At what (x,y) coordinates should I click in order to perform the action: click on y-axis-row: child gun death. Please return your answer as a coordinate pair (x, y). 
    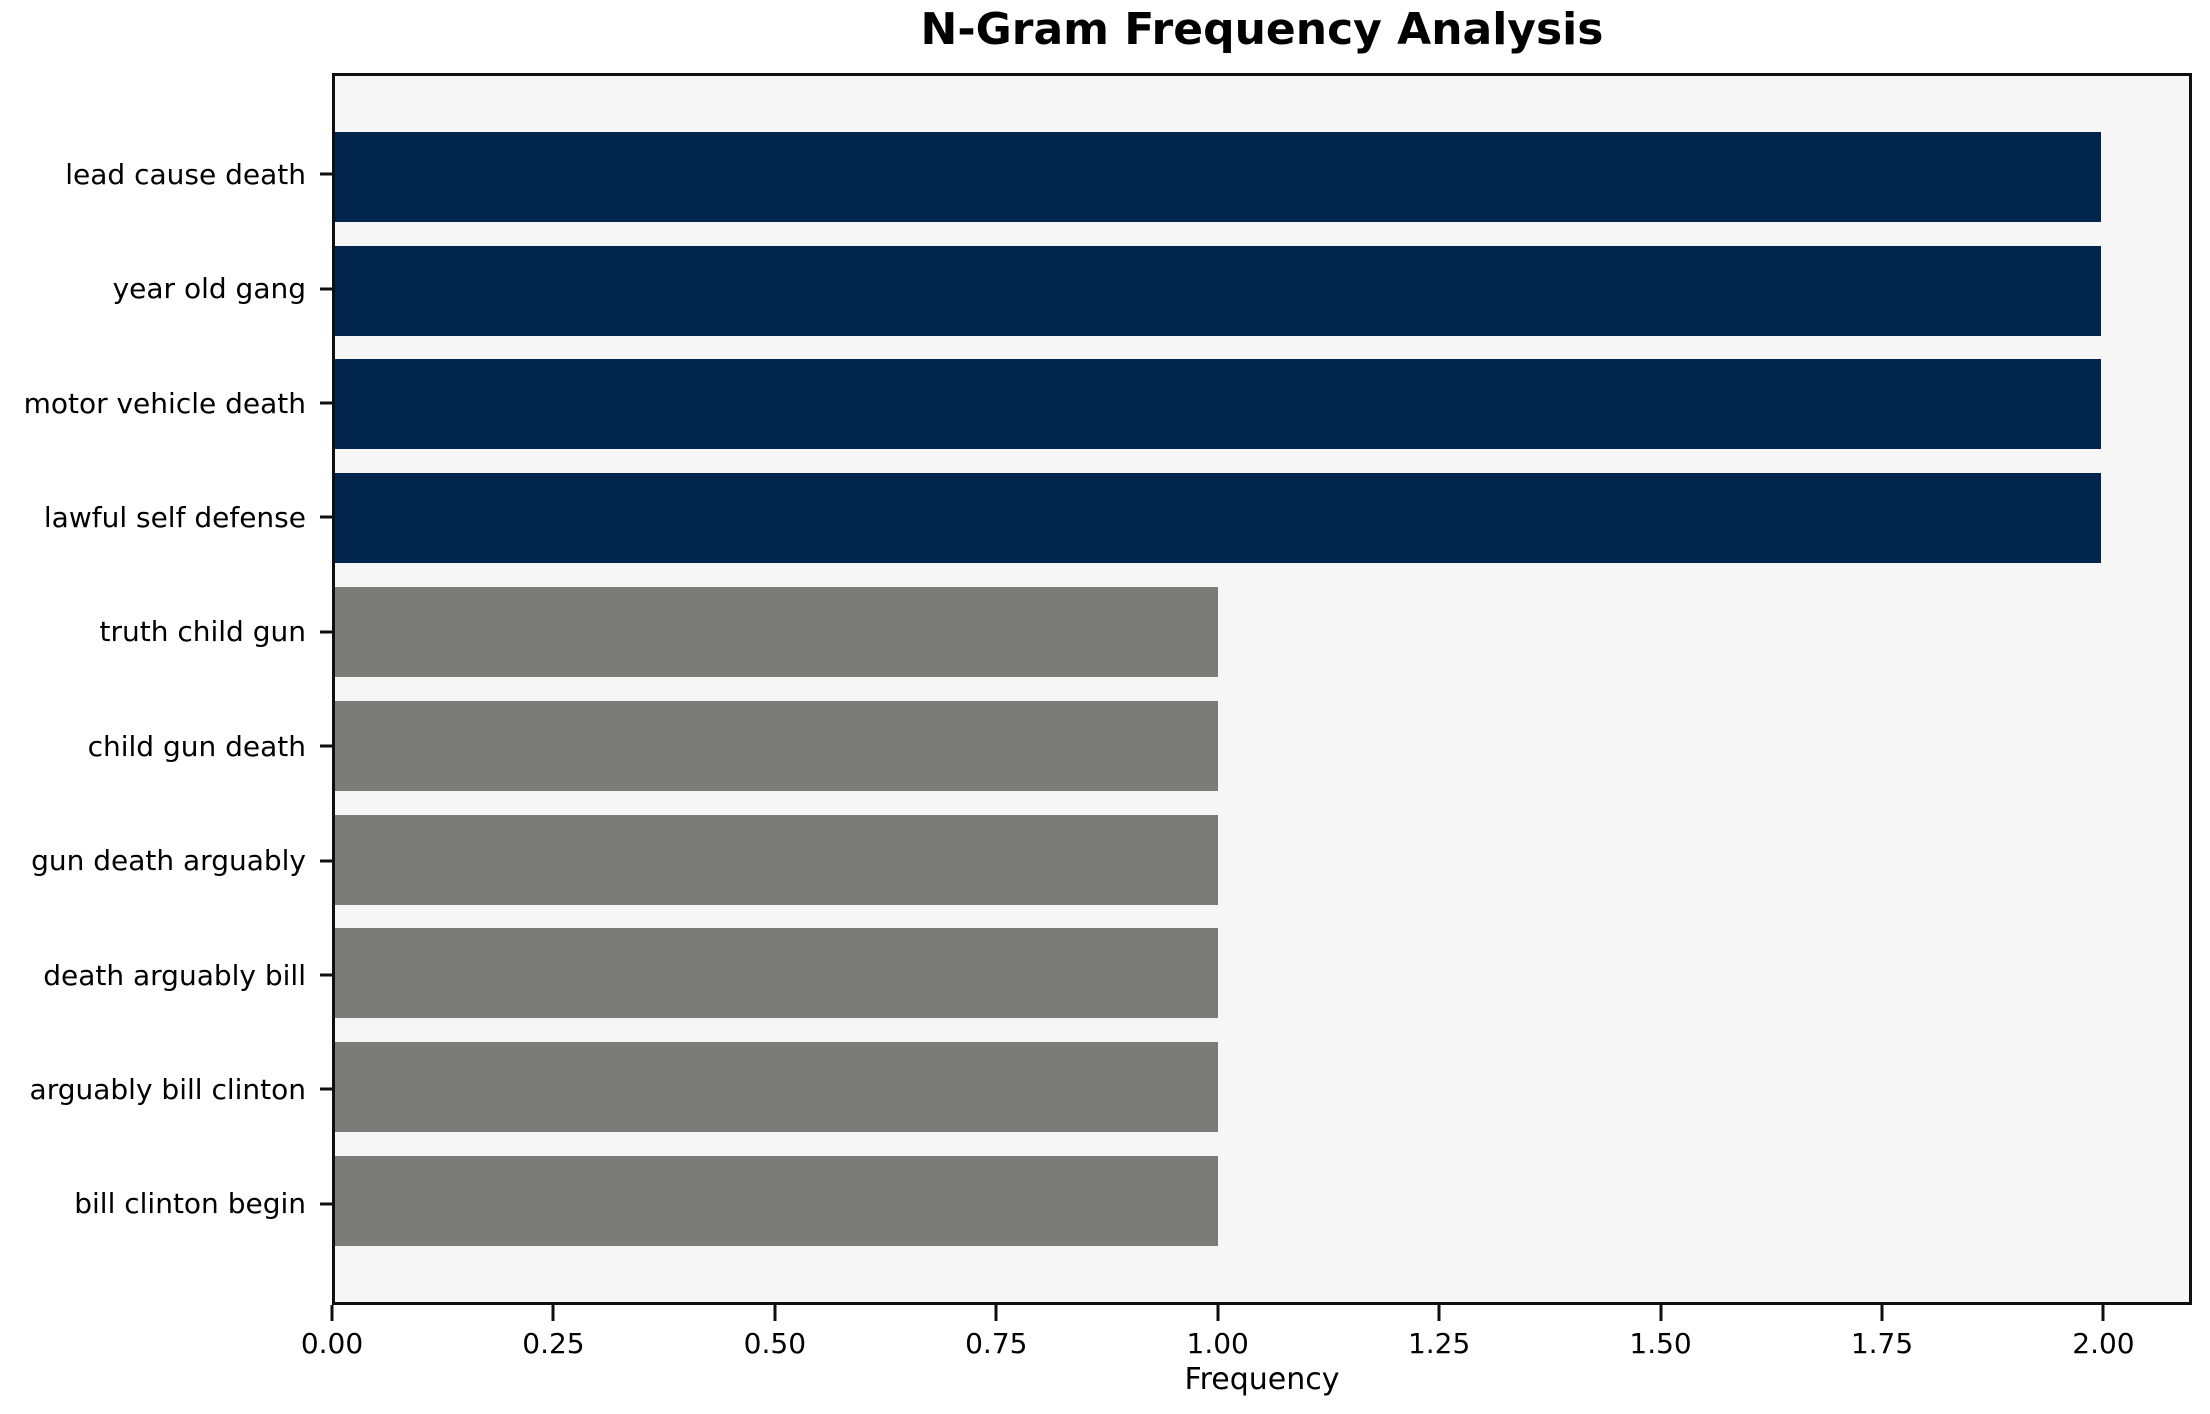
    Looking at the image, I should click on (166, 746).